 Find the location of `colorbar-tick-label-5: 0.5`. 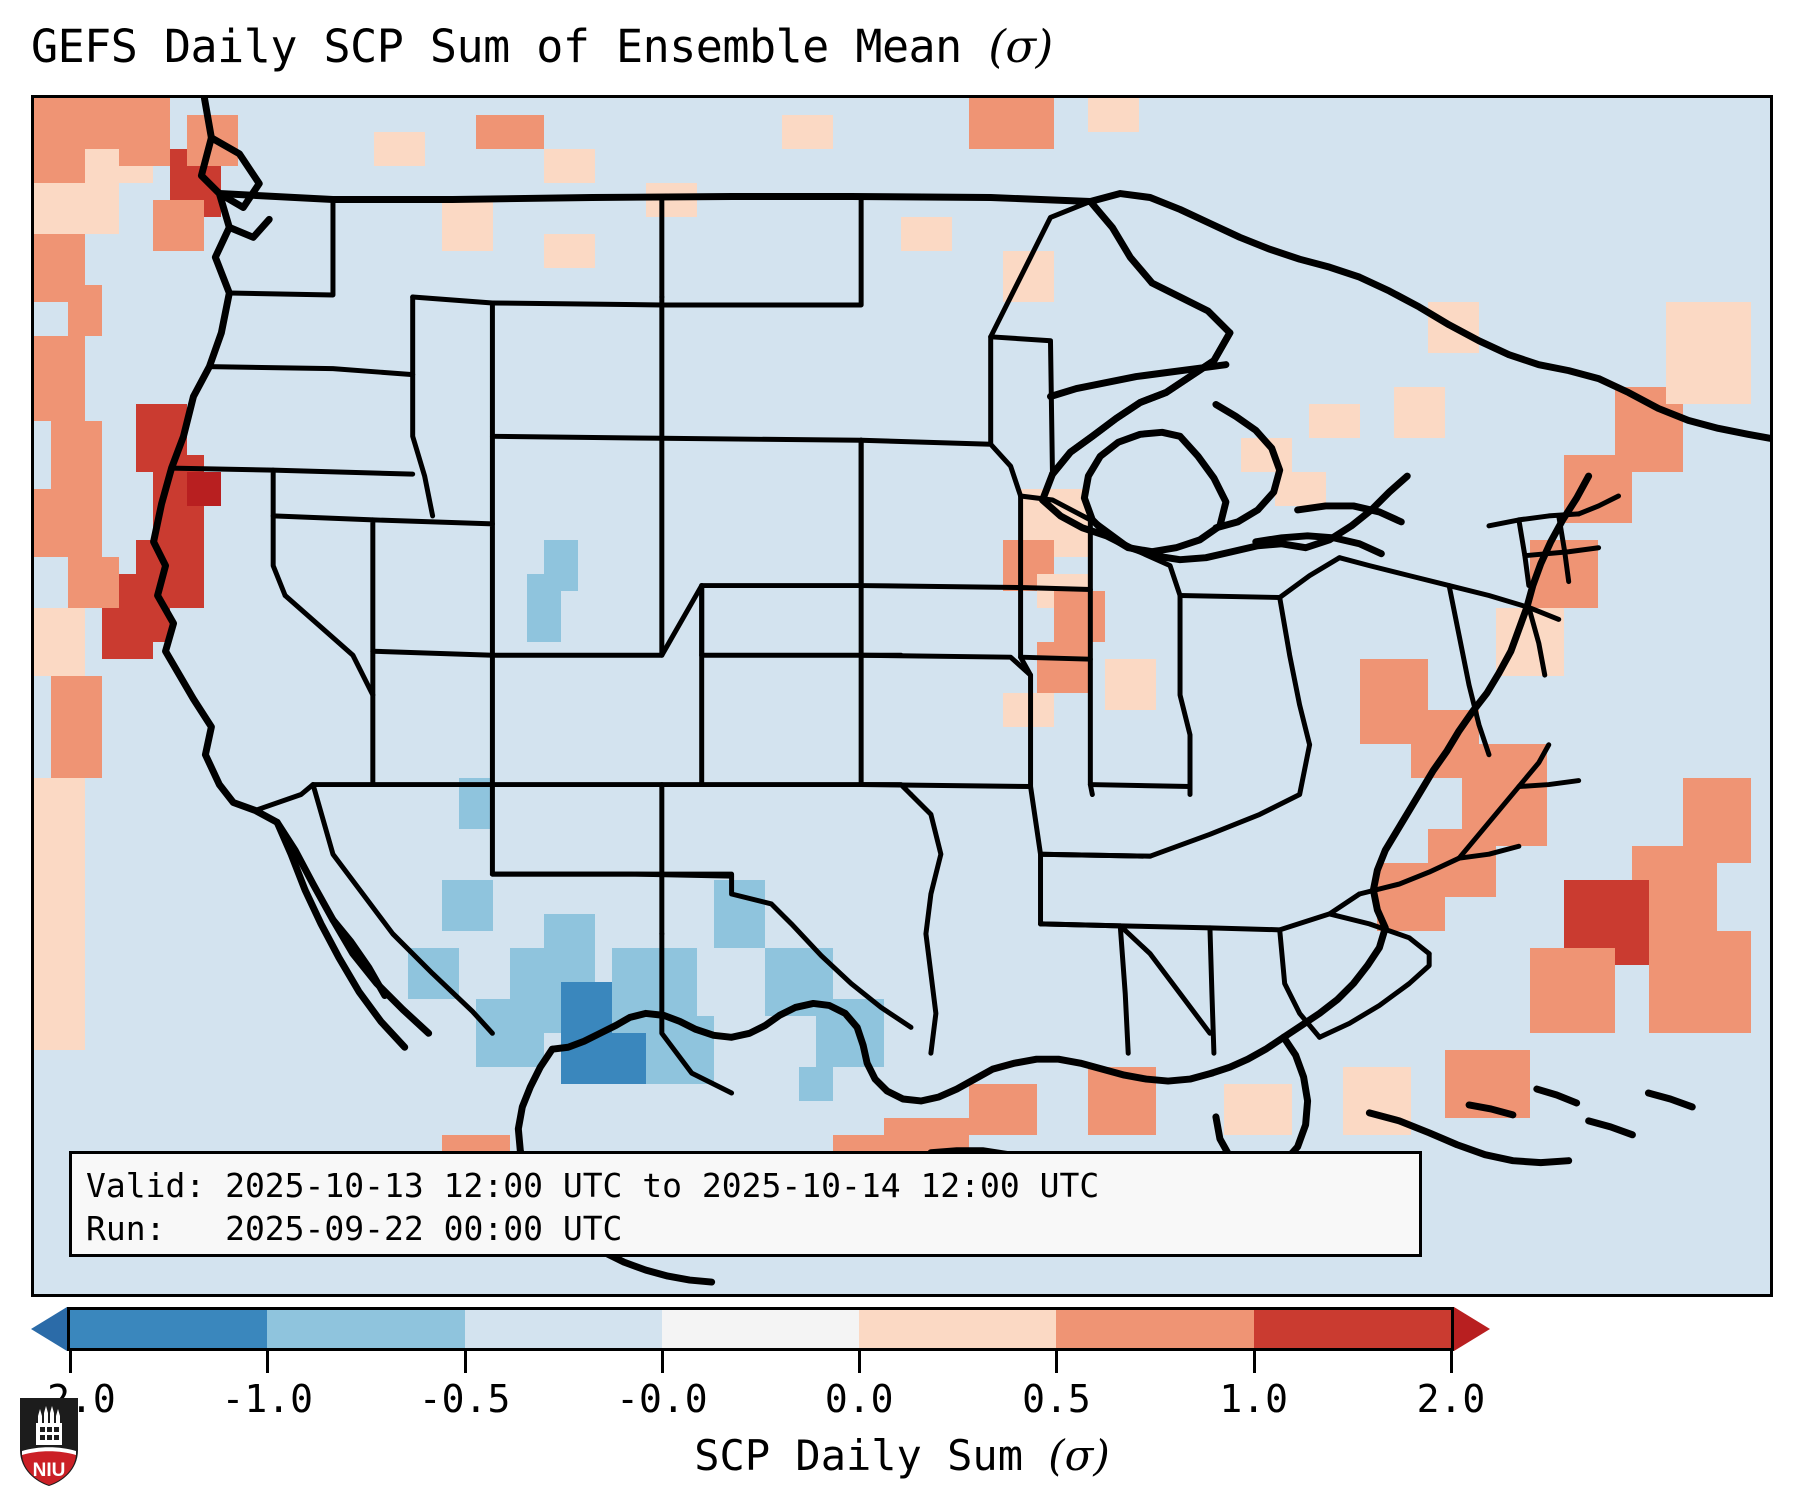

colorbar-tick-label-5: 0.5 is located at coordinates (1056, 1399).